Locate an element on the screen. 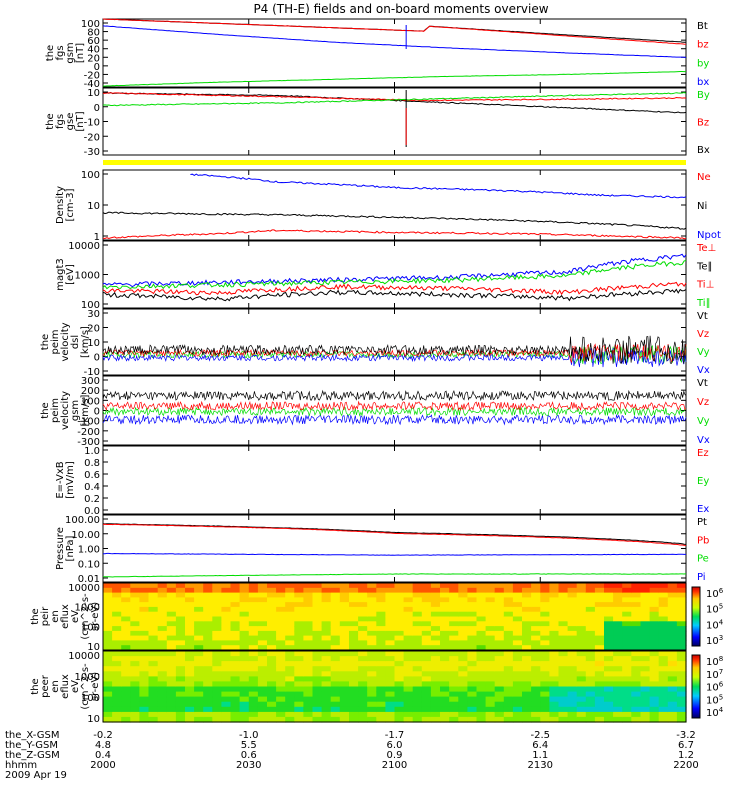 This screenshot has width=750, height=800. legend-entry: Vt is located at coordinates (702, 316).